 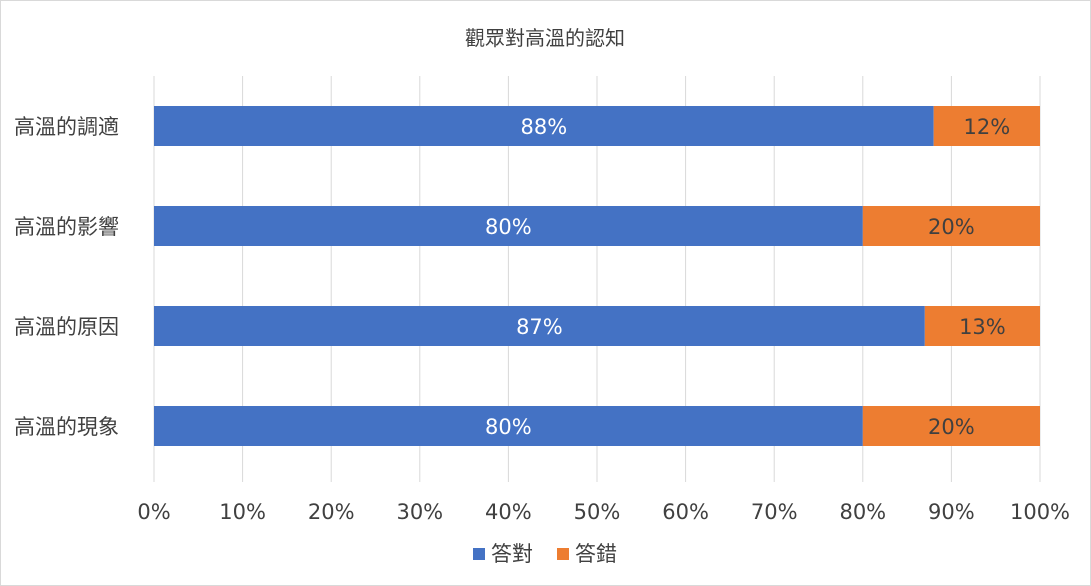 I want to click on data-label: 87%, so click(x=539, y=327).